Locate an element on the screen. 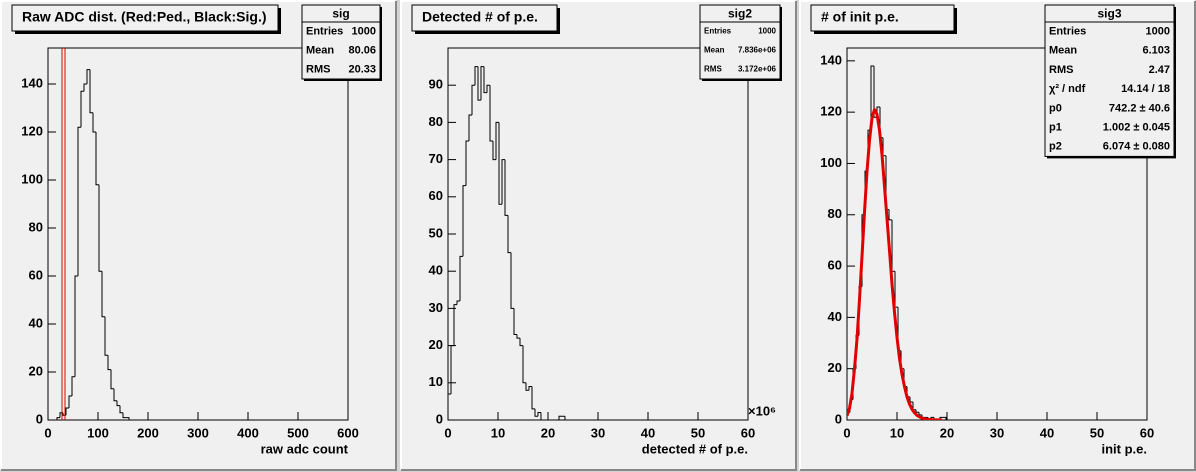 This screenshot has height=472, width=1196. fit-curve is located at coordinates (895, 264).